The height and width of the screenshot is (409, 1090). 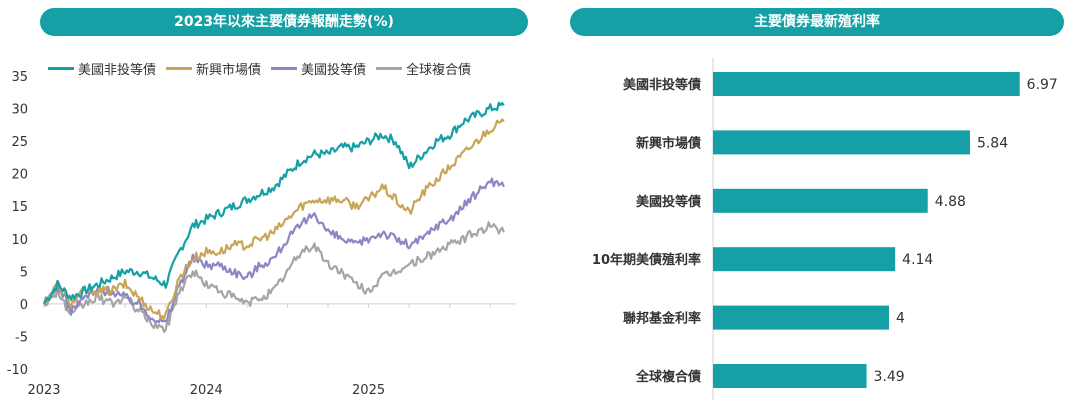 I want to click on legend-label: 新興市場債, so click(x=229, y=70).